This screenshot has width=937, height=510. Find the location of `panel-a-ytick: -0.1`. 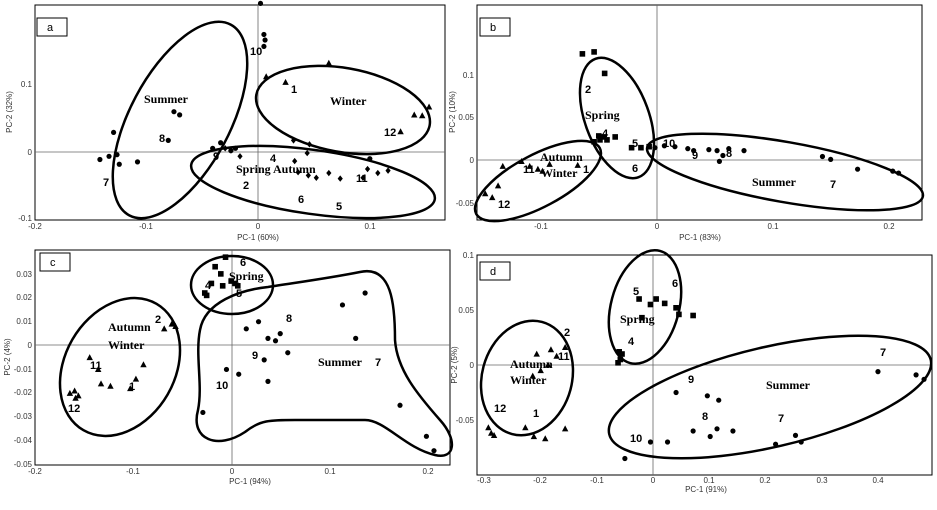

panel-a-ytick: -0.1 is located at coordinates (25, 218).